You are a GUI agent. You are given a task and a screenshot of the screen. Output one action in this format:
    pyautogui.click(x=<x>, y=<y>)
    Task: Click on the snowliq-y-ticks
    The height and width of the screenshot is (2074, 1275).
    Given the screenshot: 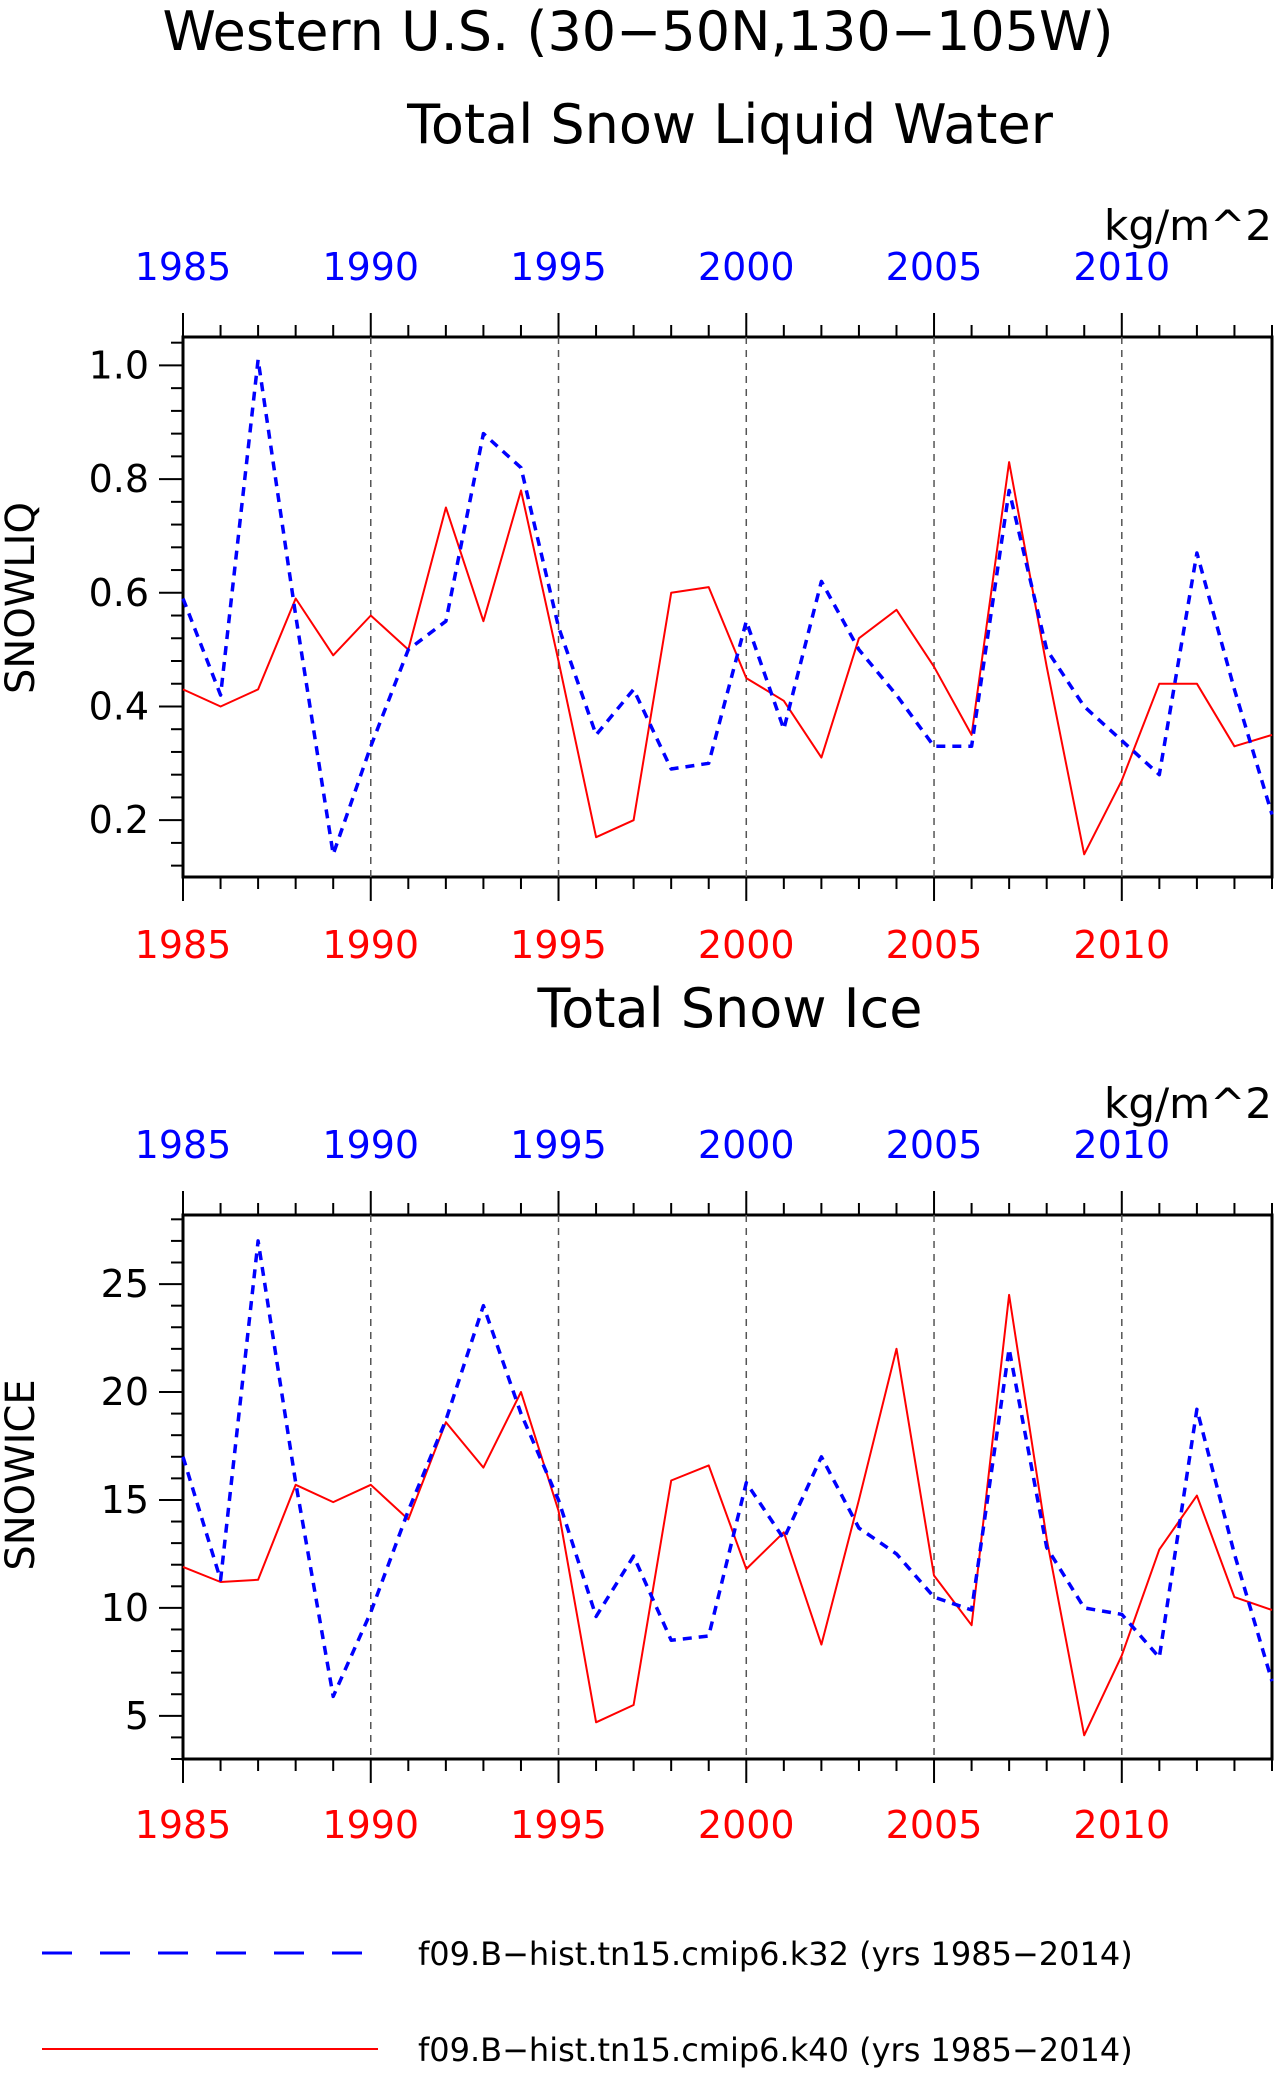 What is the action you would take?
    pyautogui.click(x=171, y=604)
    